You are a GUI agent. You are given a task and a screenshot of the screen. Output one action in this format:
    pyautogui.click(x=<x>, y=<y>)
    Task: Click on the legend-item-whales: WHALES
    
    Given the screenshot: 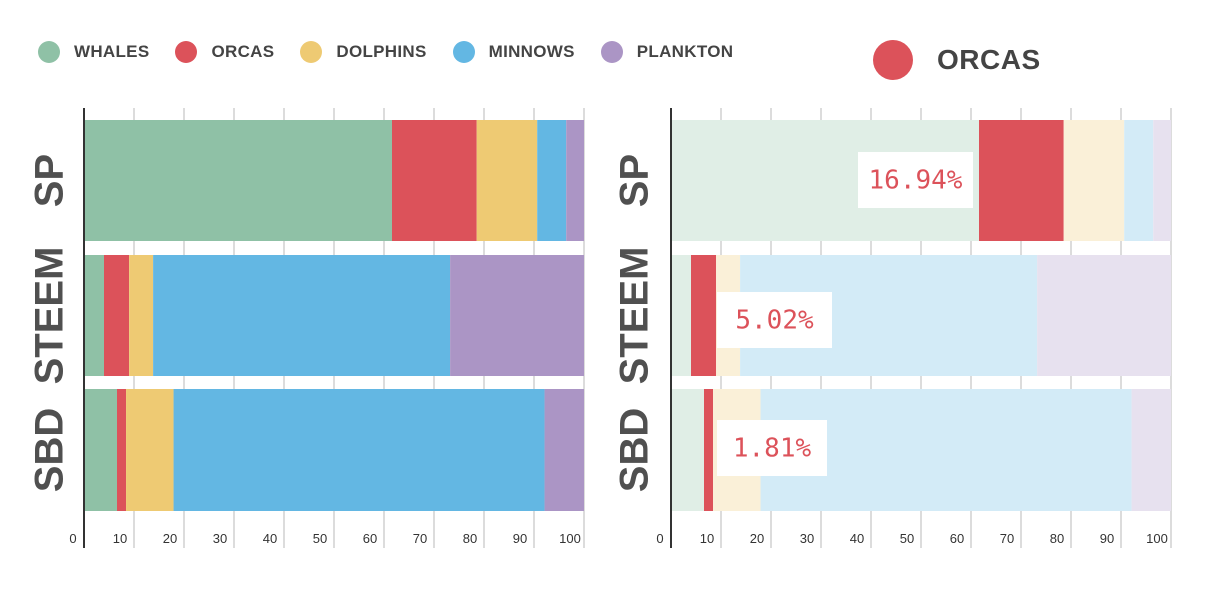 What is the action you would take?
    pyautogui.click(x=93, y=52)
    